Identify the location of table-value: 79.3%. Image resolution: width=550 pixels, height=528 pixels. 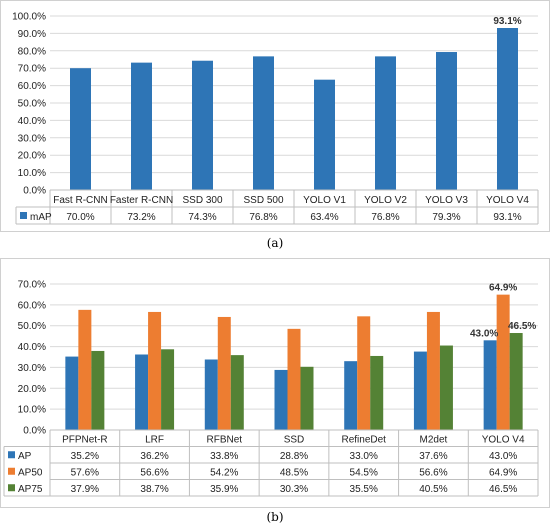
(446, 217).